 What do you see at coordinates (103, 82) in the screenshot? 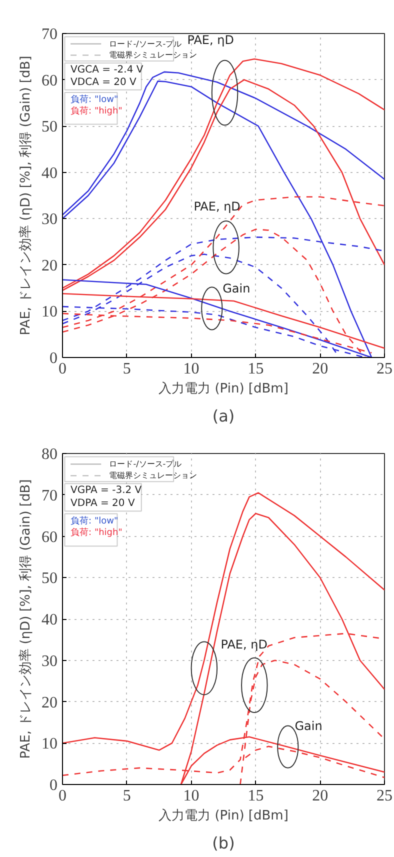
I see `annotation: VDCA = 20 V` at bounding box center [103, 82].